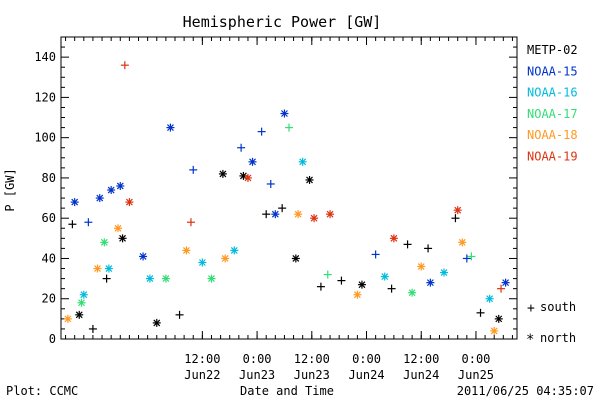 This screenshot has height=400, width=600. I want to click on legend-entry: METP-02, so click(552, 50).